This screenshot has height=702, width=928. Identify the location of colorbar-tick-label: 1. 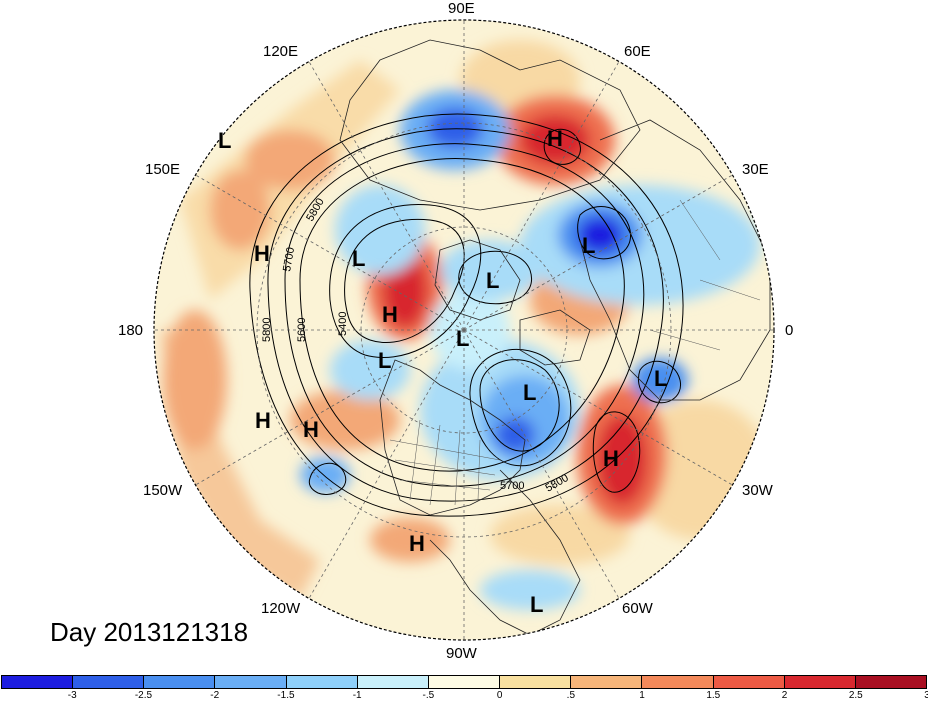
(642, 695).